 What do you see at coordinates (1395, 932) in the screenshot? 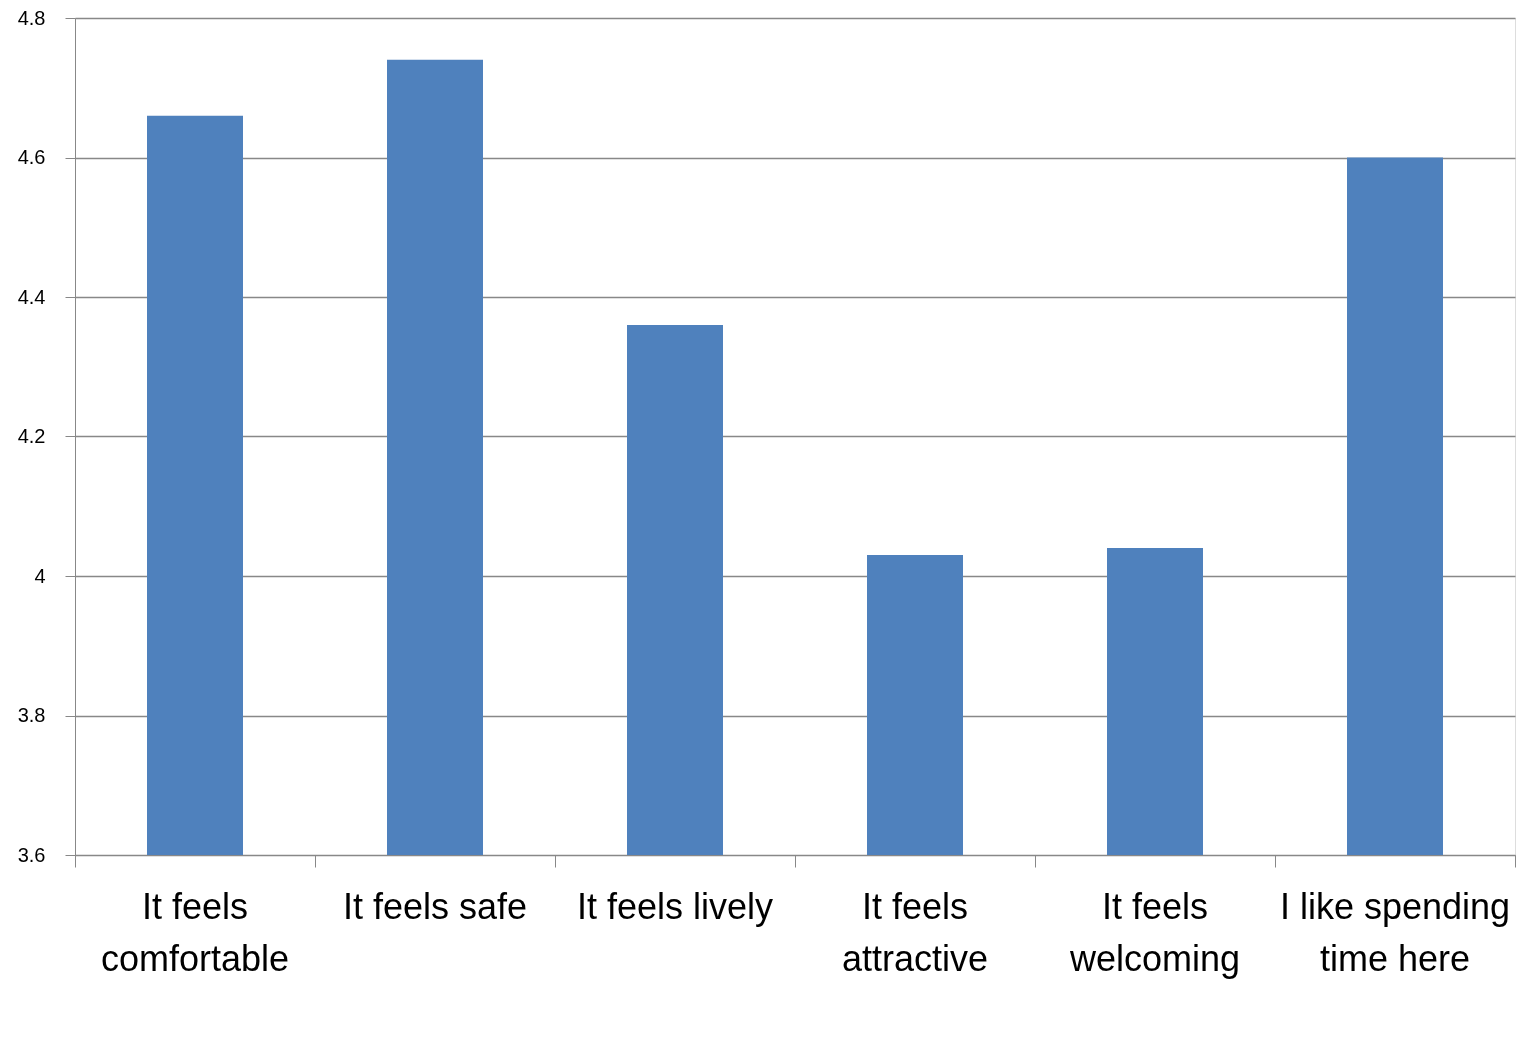
I see `x-tick-label: I like spending time here` at bounding box center [1395, 932].